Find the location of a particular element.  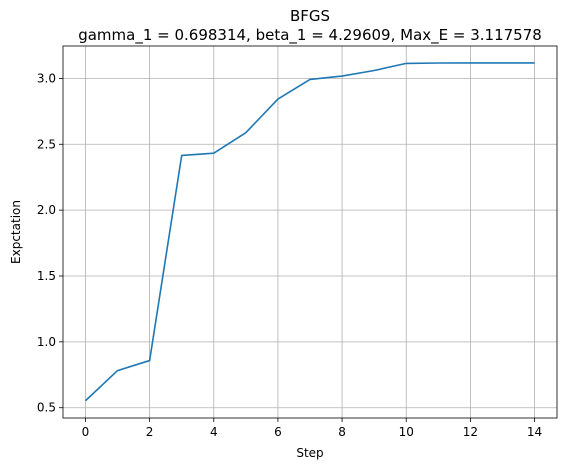

y-axis-label: Expctation is located at coordinates (16, 232).